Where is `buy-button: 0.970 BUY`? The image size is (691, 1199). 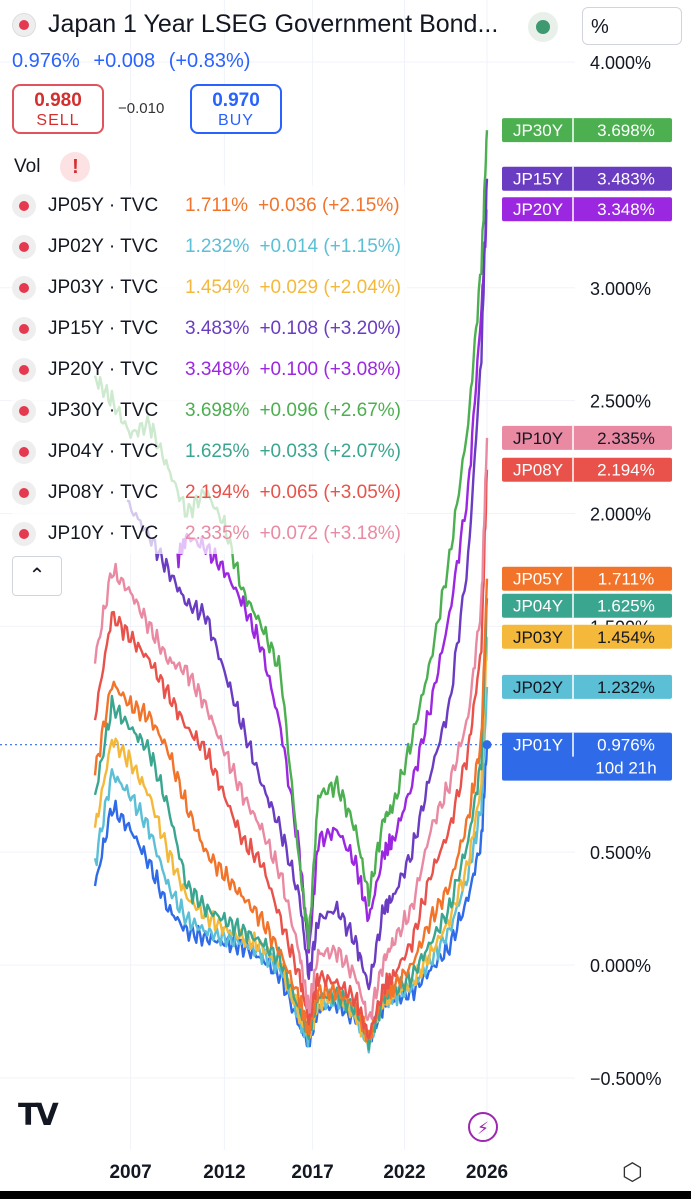
buy-button: 0.970 BUY is located at coordinates (236, 109).